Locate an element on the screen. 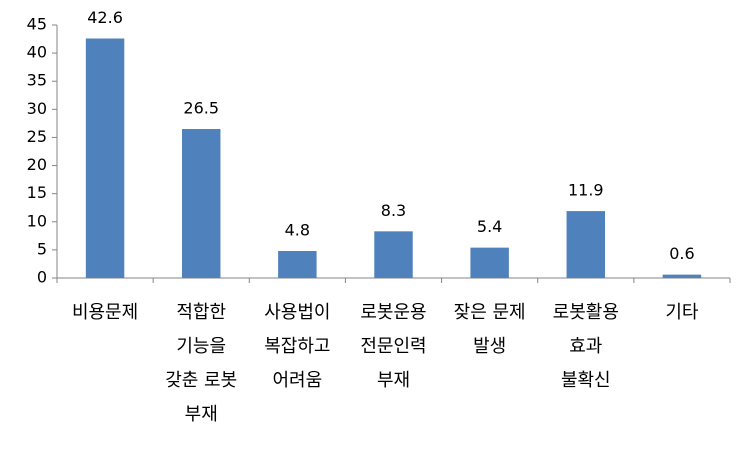 This screenshot has width=750, height=450. value-label: 4.8 is located at coordinates (297, 230).